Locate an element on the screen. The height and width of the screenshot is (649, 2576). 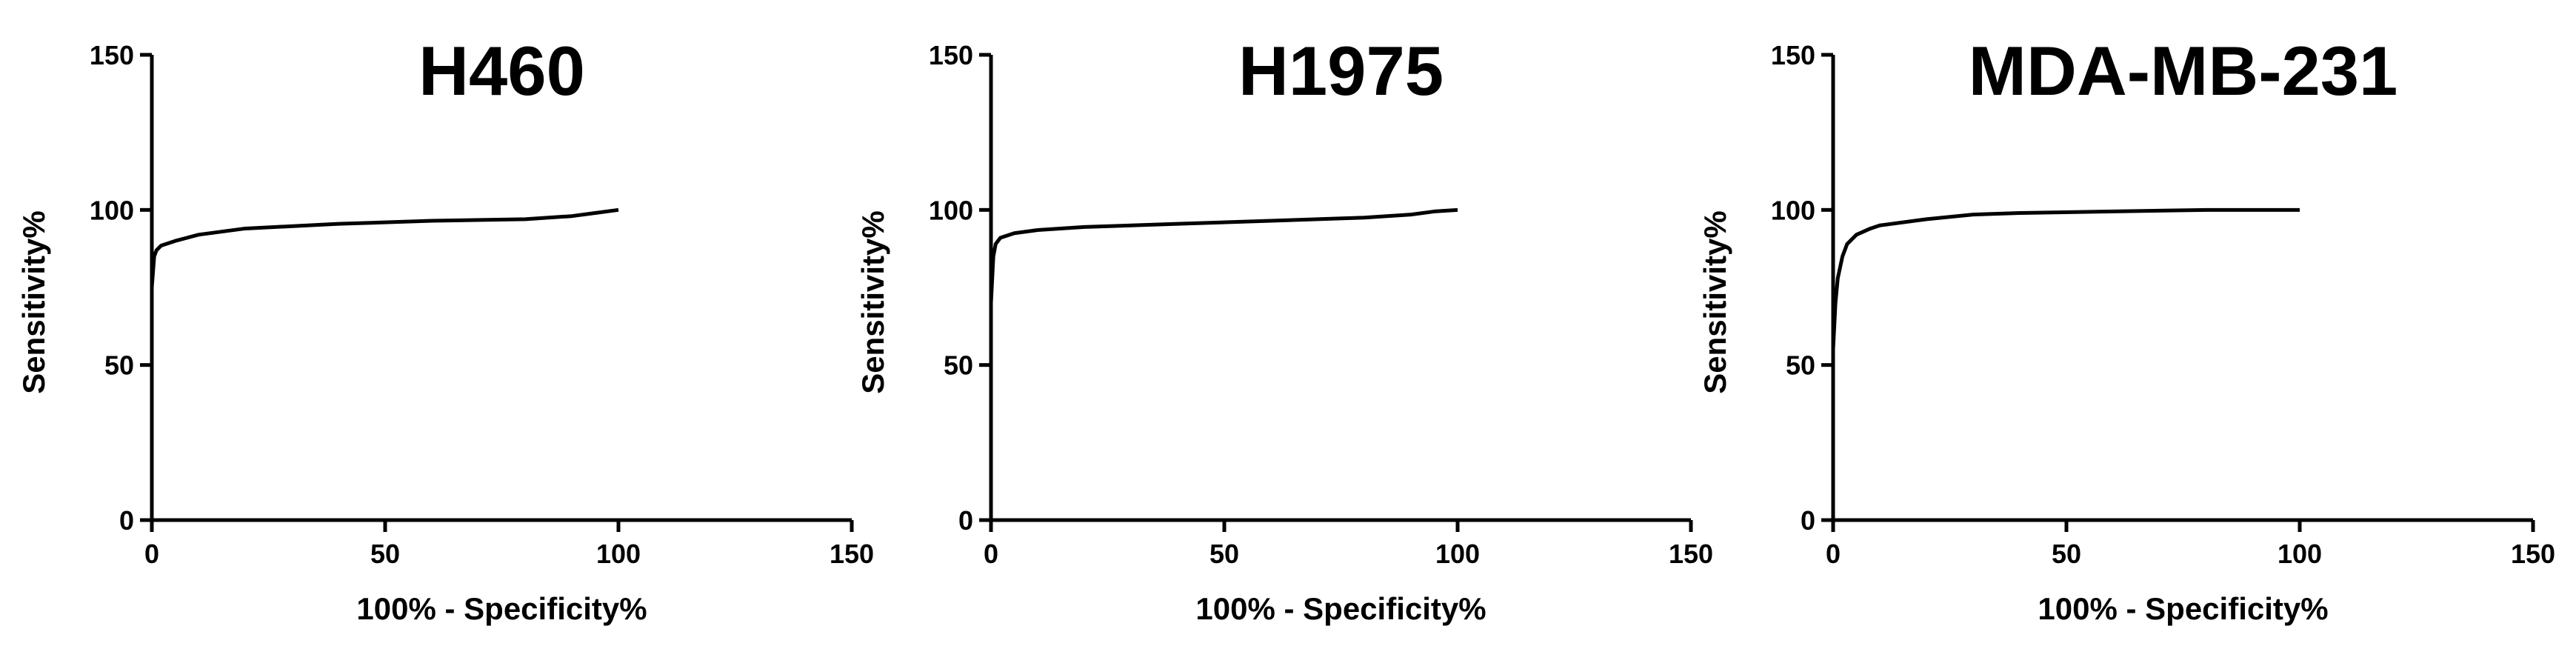
chart-title: H460 is located at coordinates (501, 71).